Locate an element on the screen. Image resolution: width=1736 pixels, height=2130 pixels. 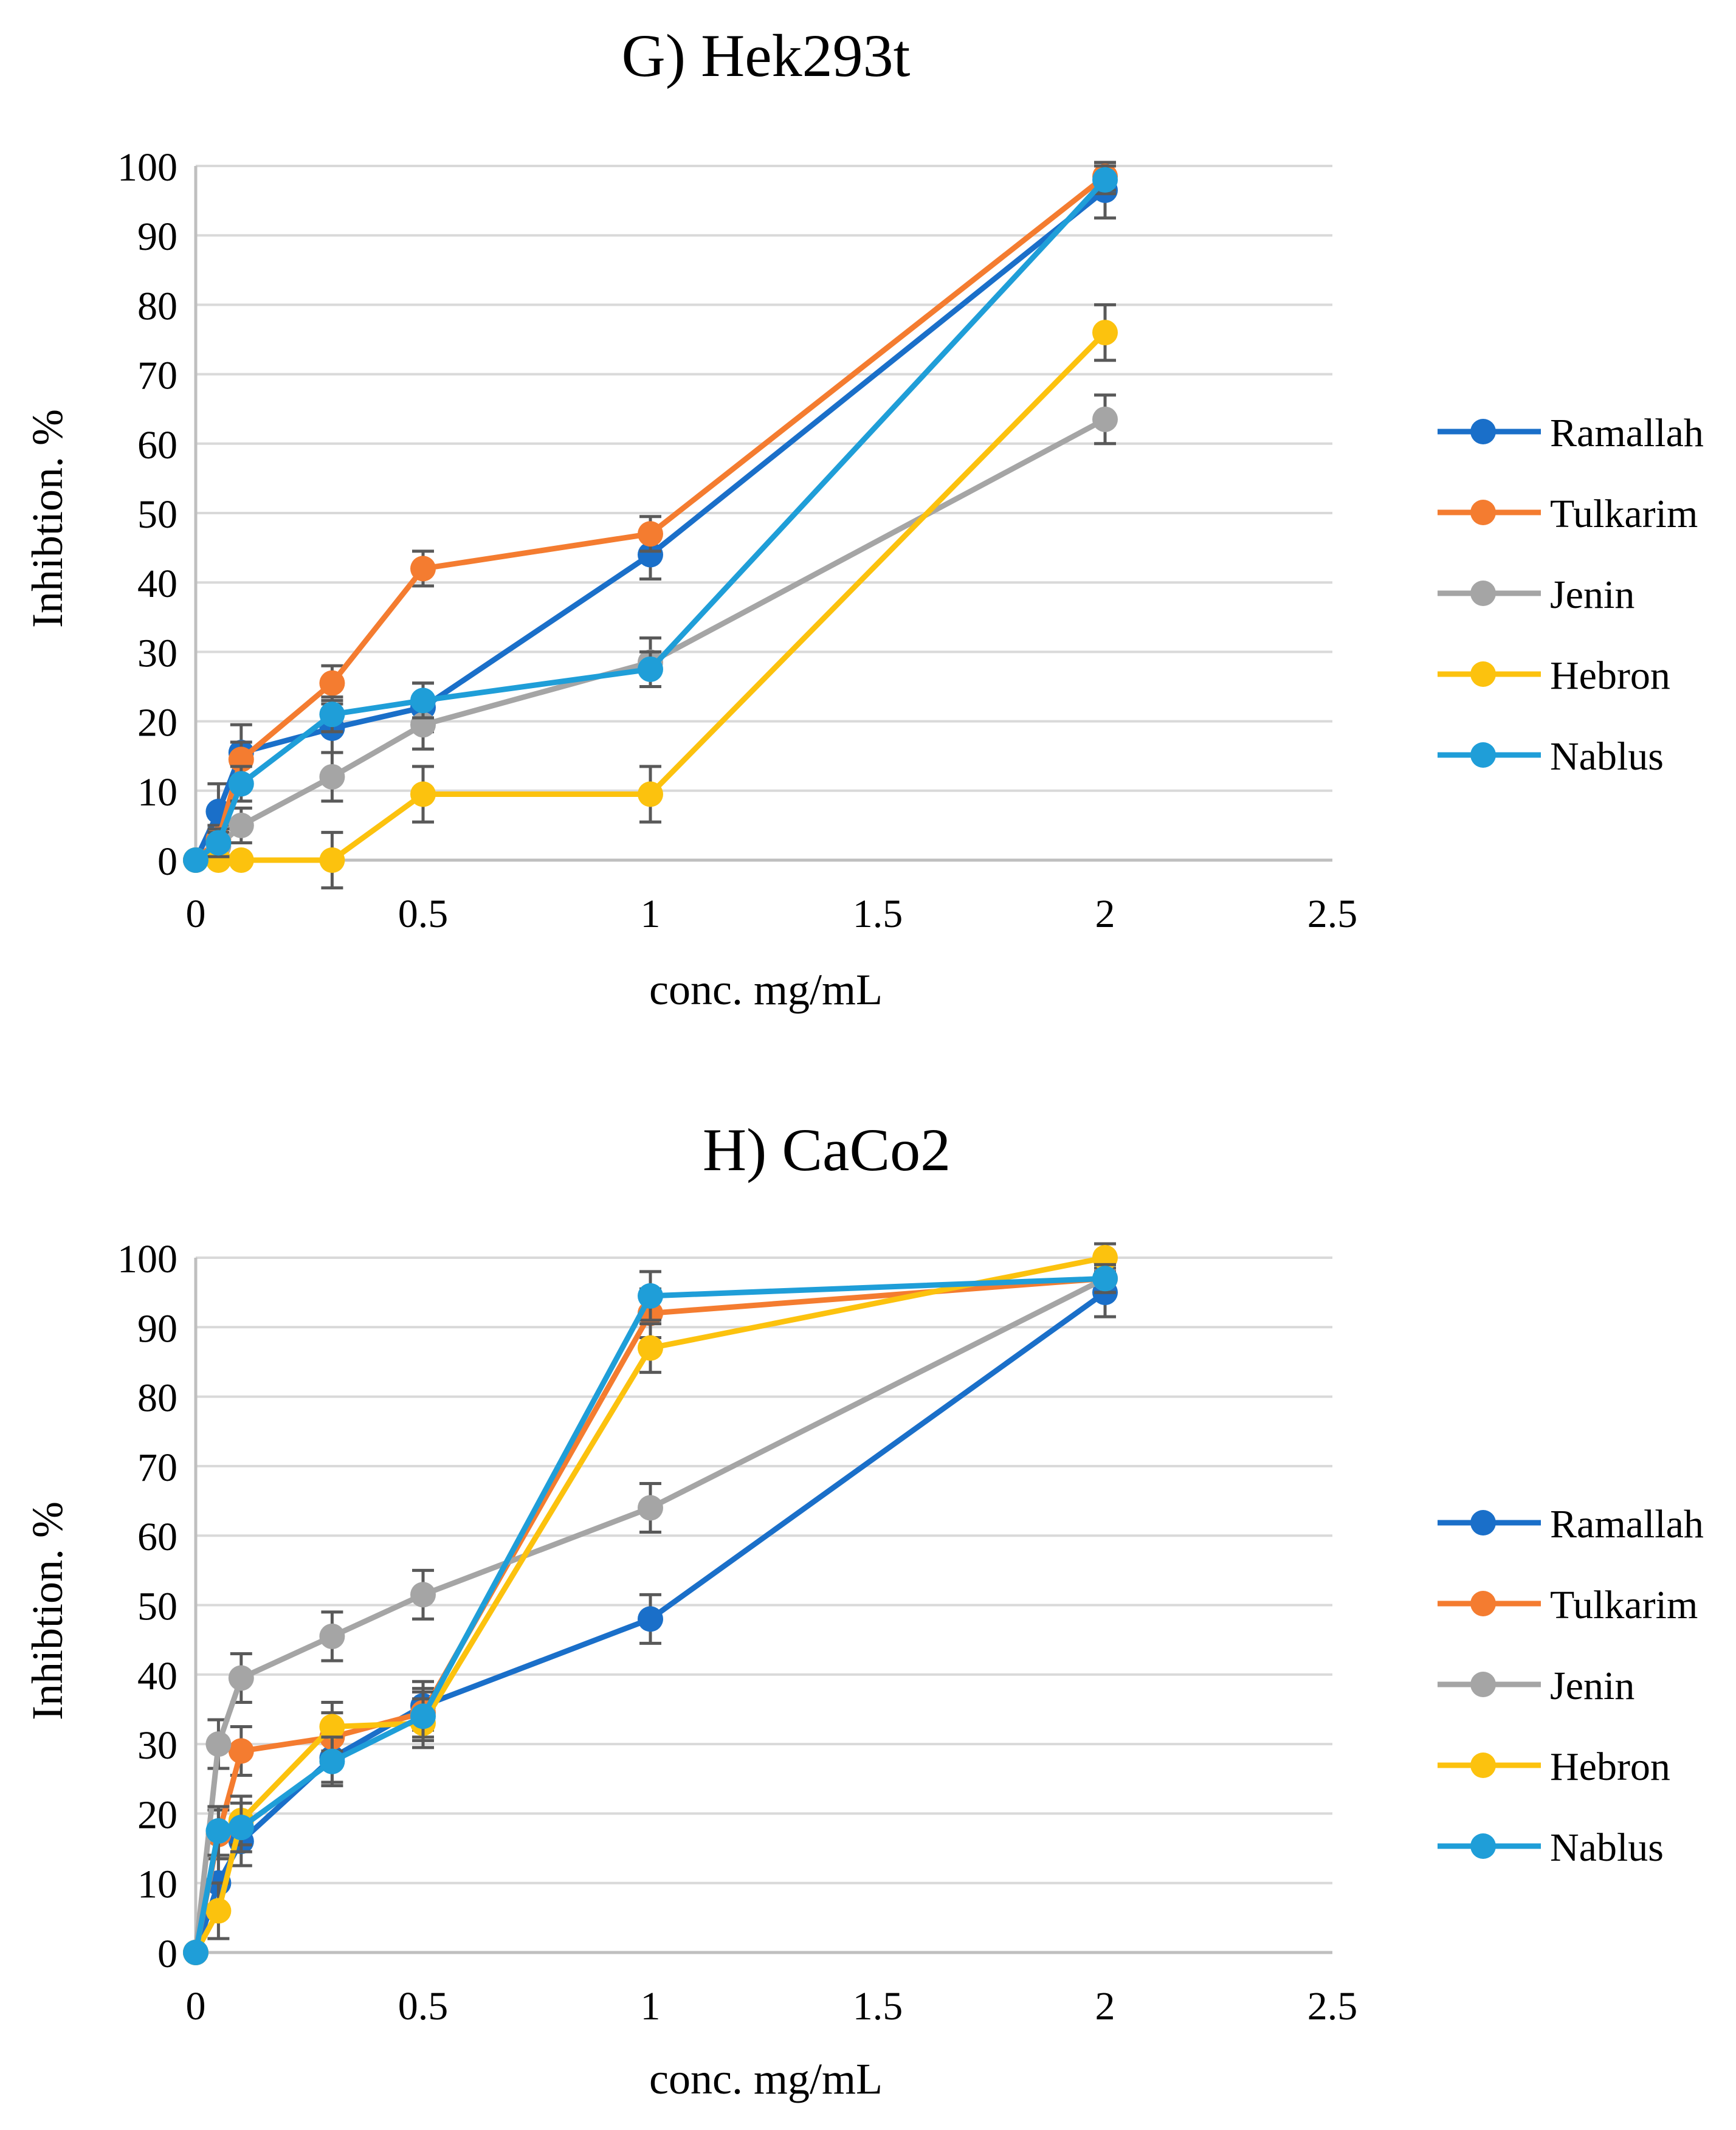
legend-label: Tulkarim is located at coordinates (1624, 514).